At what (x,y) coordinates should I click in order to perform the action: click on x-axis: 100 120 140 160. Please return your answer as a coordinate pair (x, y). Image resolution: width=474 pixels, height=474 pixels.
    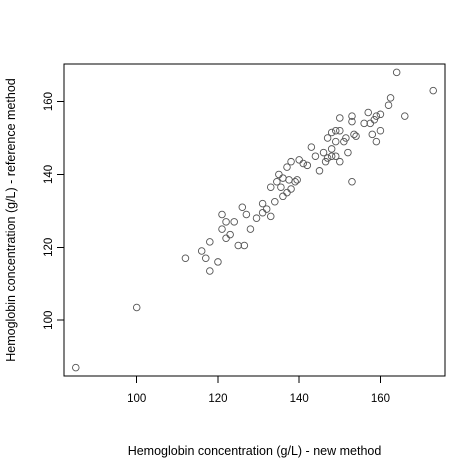
    Looking at the image, I should click on (258, 390).